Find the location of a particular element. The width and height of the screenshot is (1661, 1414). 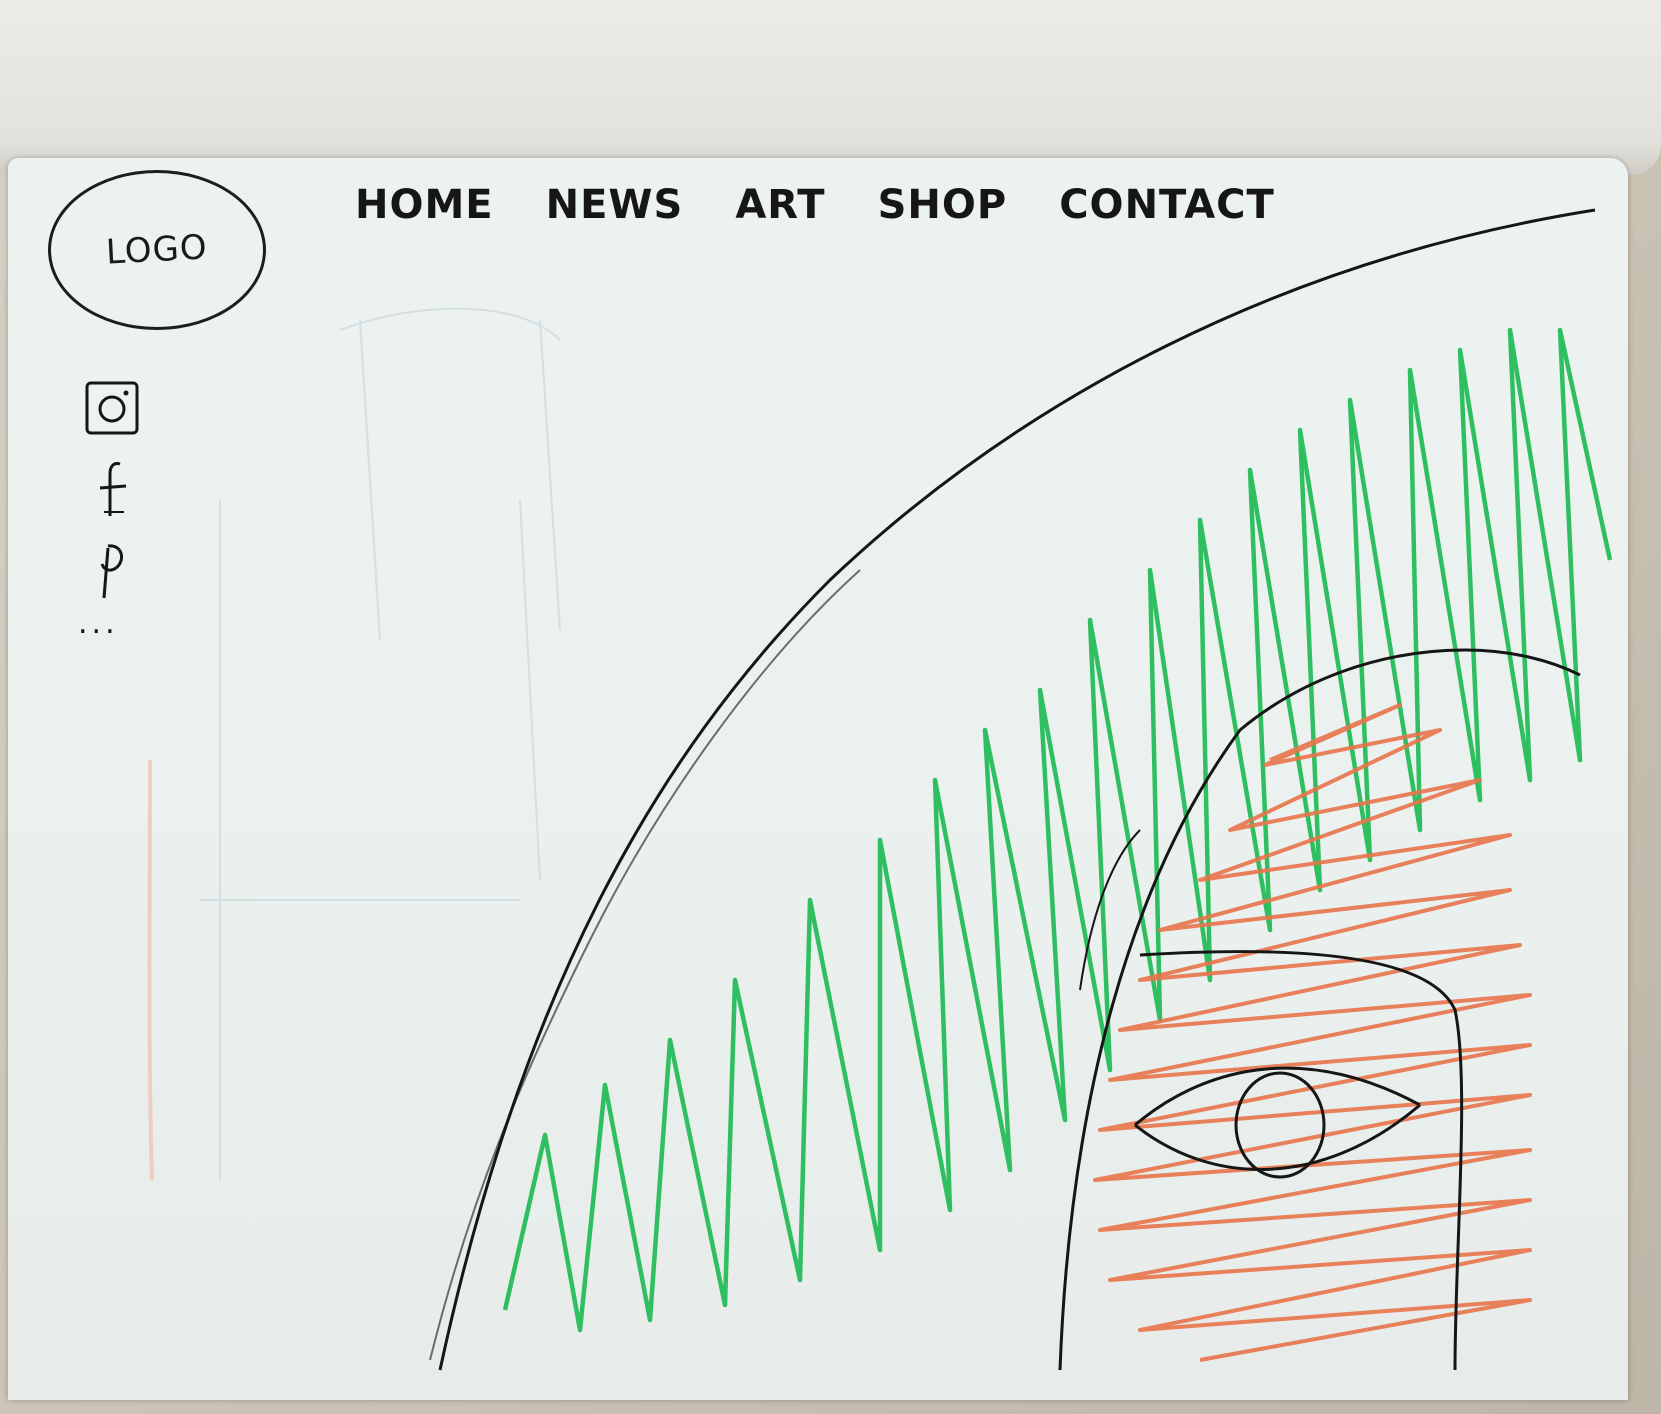

facebook-icon is located at coordinates (114, 489).